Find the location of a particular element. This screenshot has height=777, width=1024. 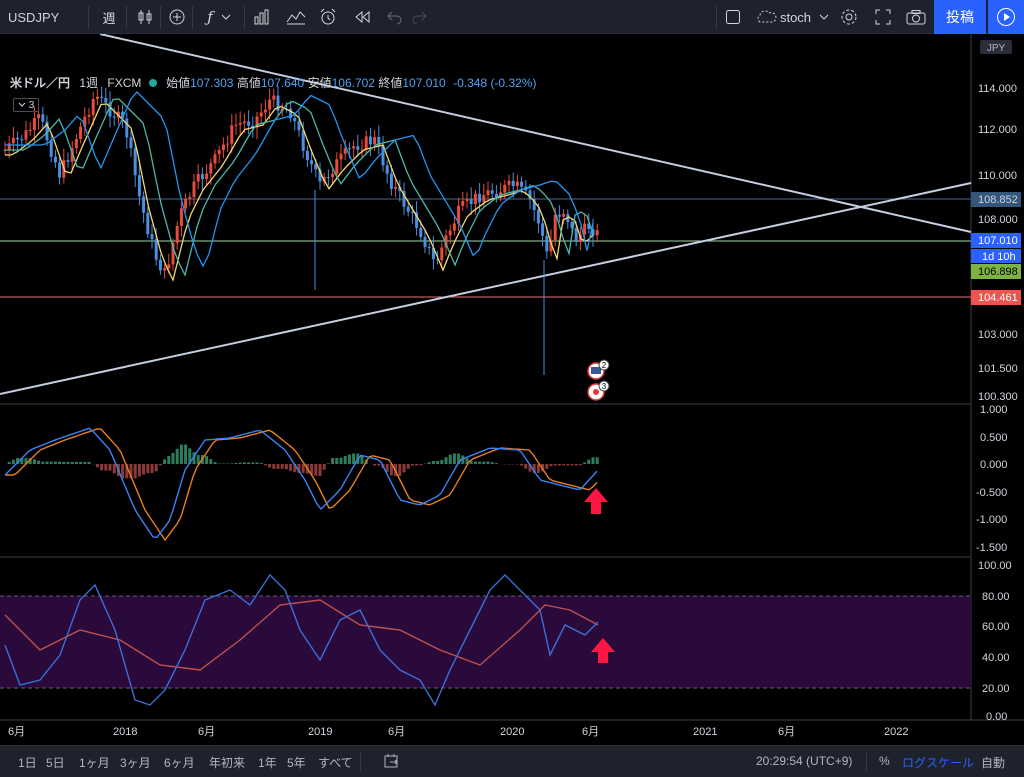

bar-chart-icon is located at coordinates (261, 17).